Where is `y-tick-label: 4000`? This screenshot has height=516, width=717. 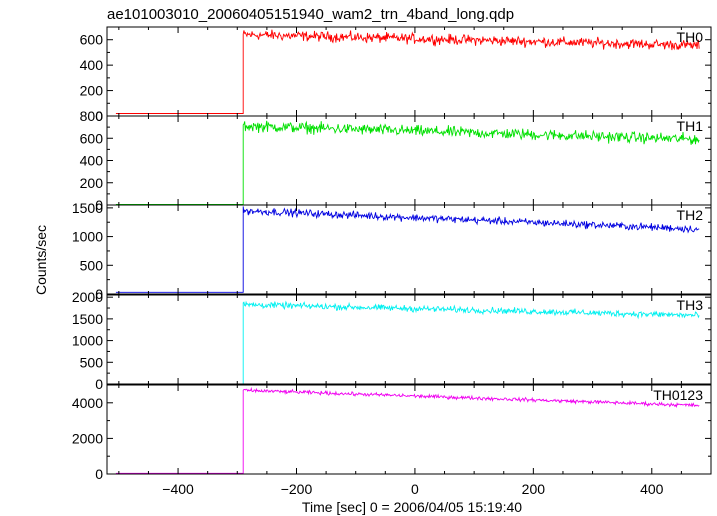 y-tick-label: 4000 is located at coordinates (87, 403).